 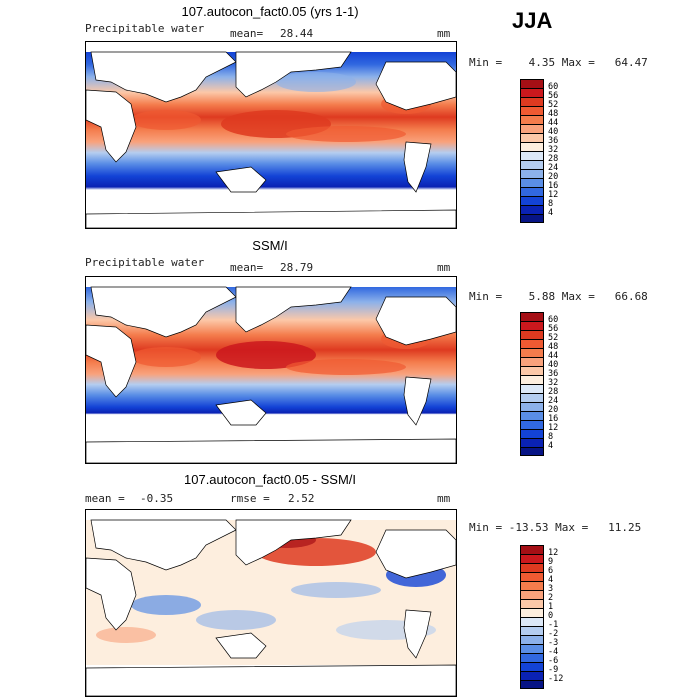 I want to click on panel1-variable: Precipitable water, so click(x=145, y=28).